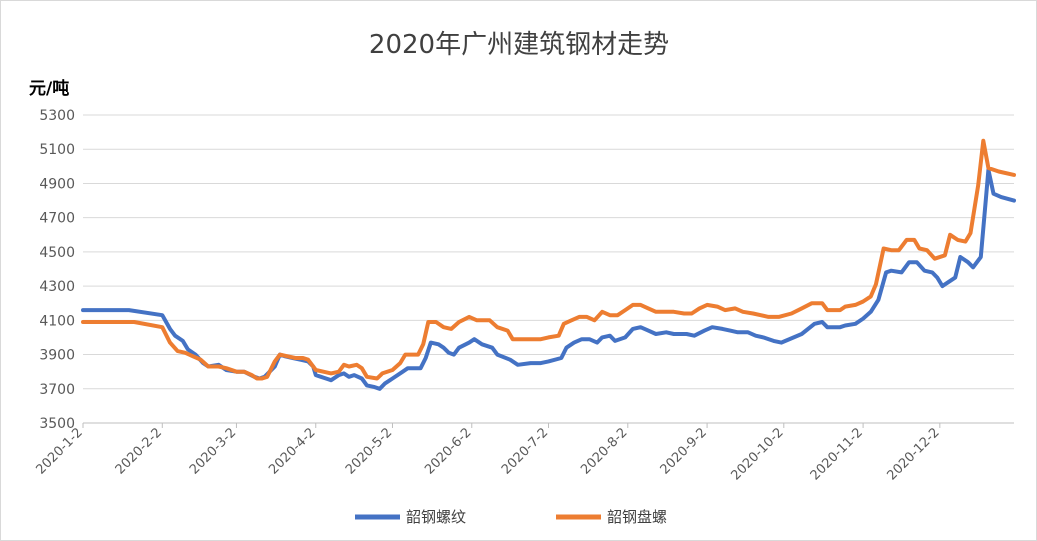 The height and width of the screenshot is (541, 1037). I want to click on x-tick-label: 2020-9-2, so click(684, 451).